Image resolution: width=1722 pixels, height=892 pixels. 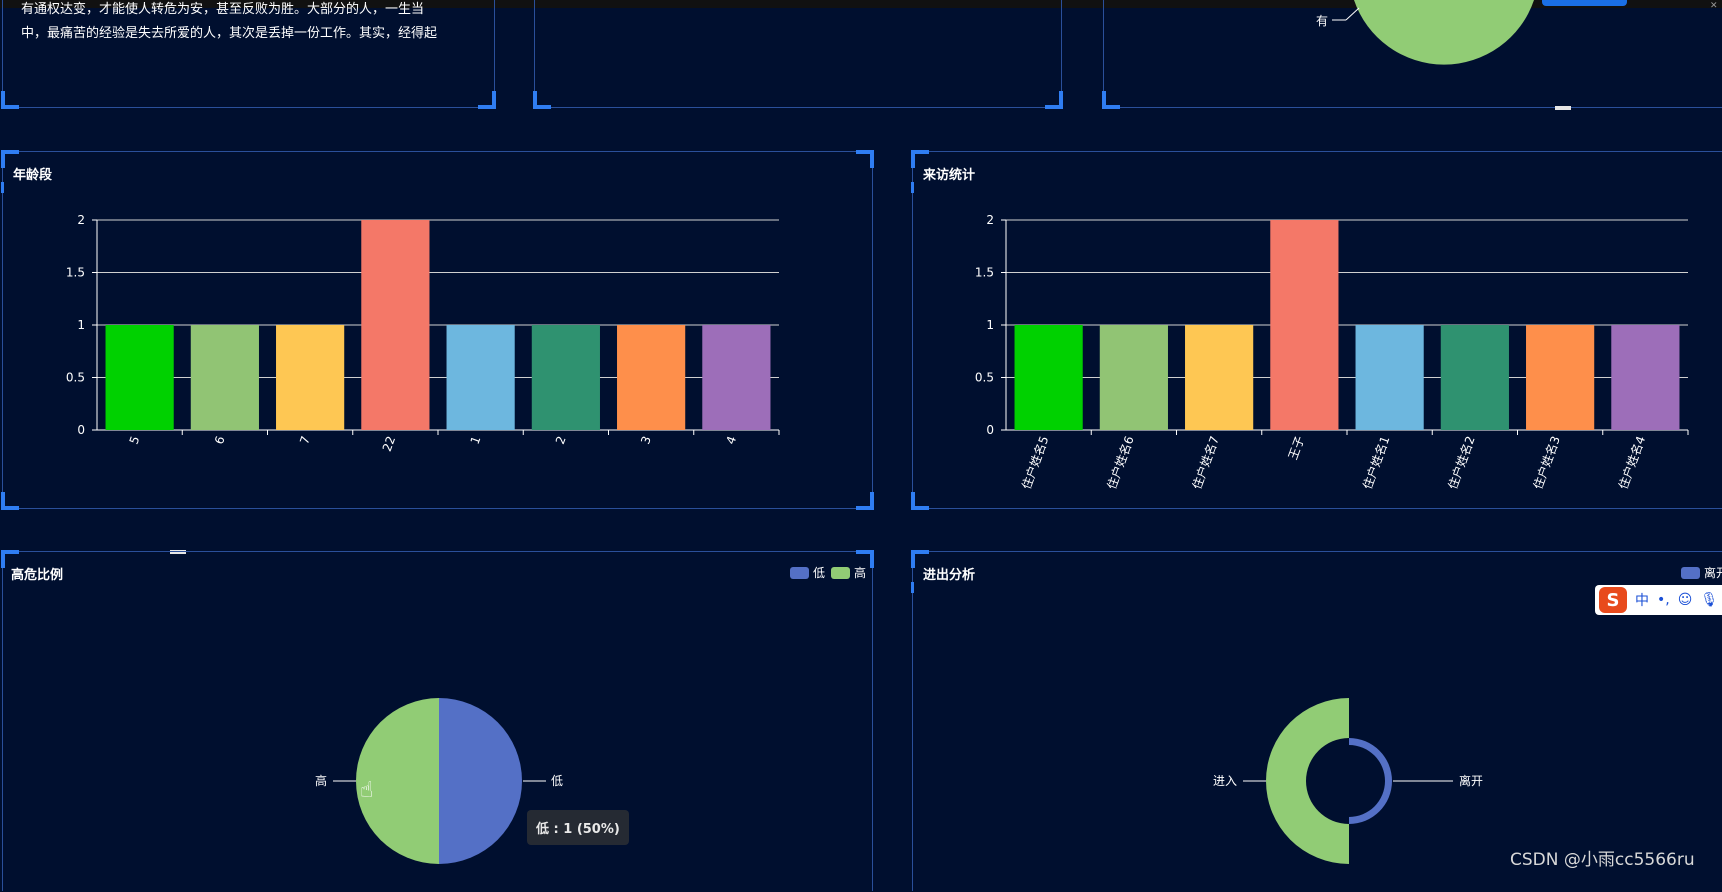 I want to click on legend-label-low: 低, so click(x=818, y=573).